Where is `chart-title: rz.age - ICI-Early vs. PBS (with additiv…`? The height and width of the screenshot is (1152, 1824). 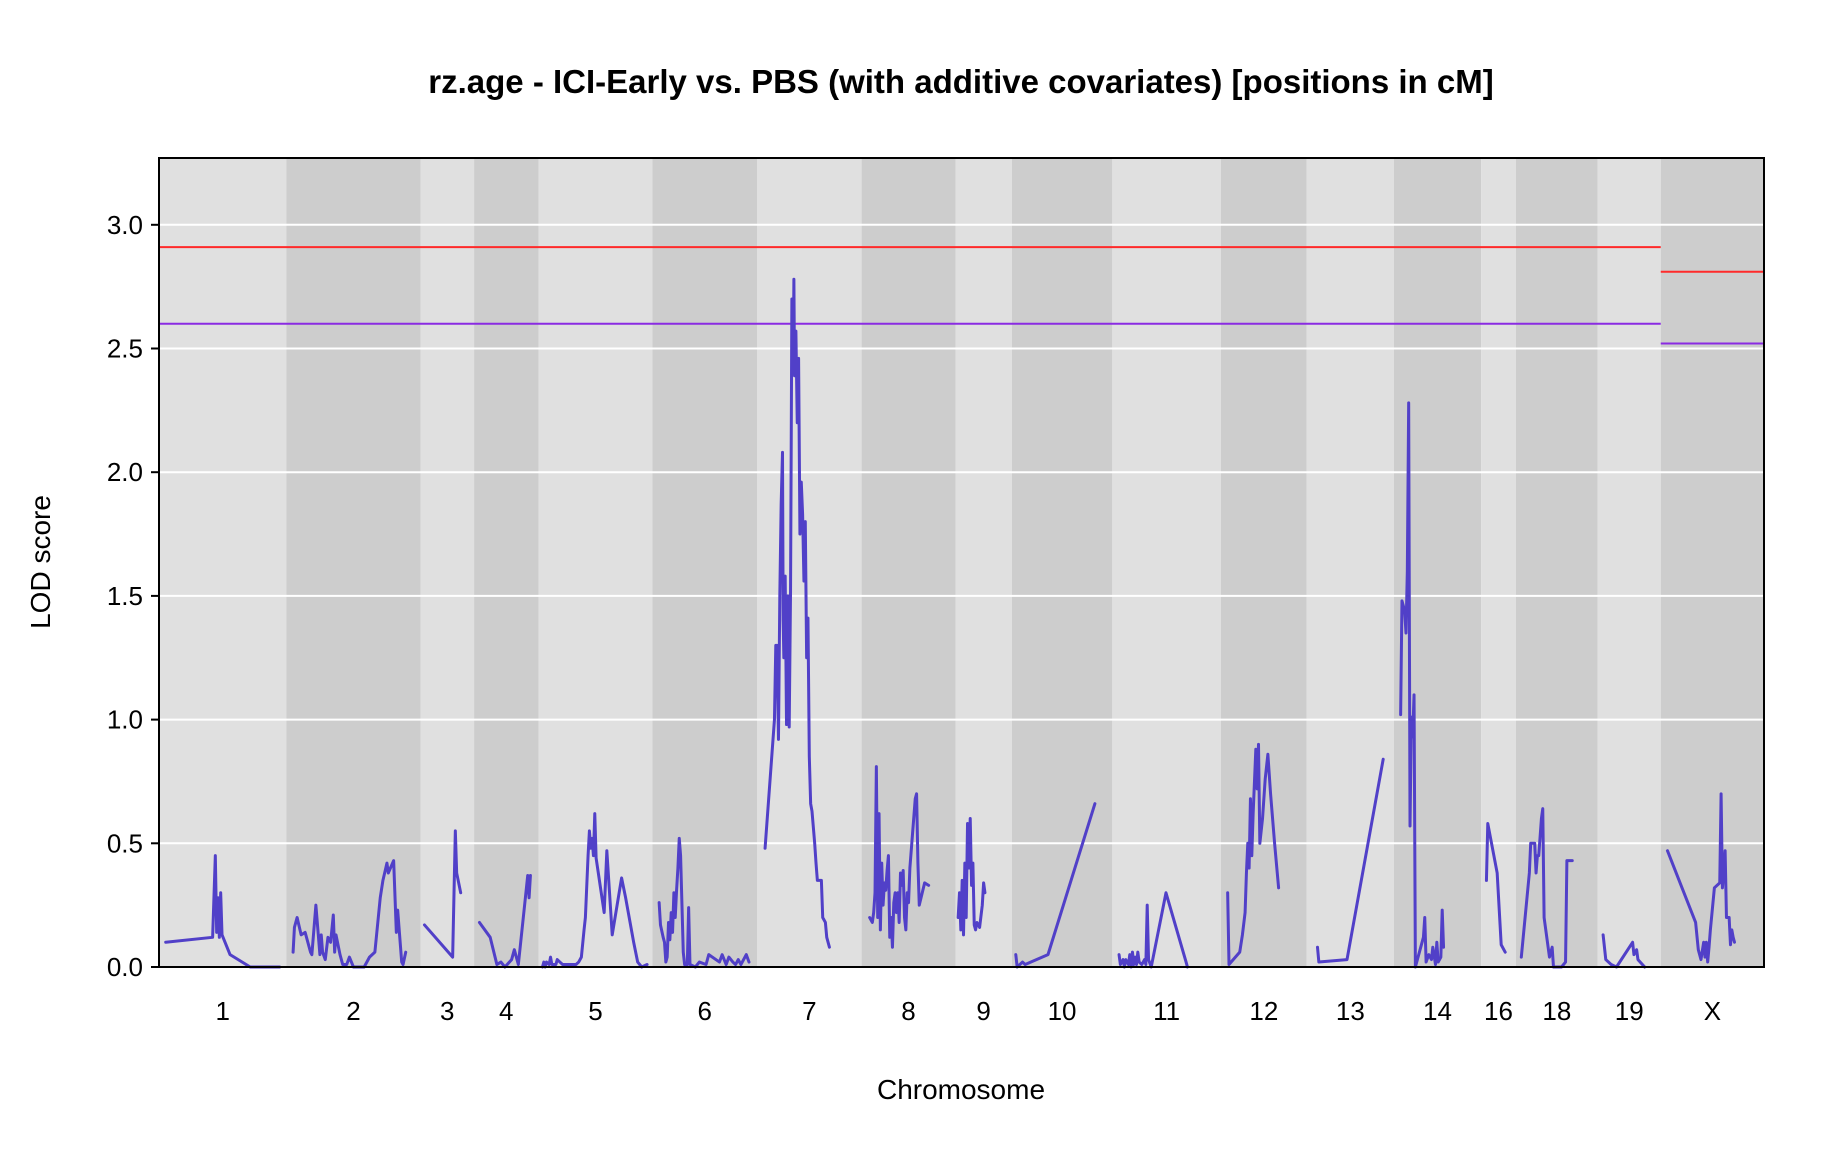 chart-title: rz.age - ICI-Early vs. PBS (with additiv… is located at coordinates (960, 81).